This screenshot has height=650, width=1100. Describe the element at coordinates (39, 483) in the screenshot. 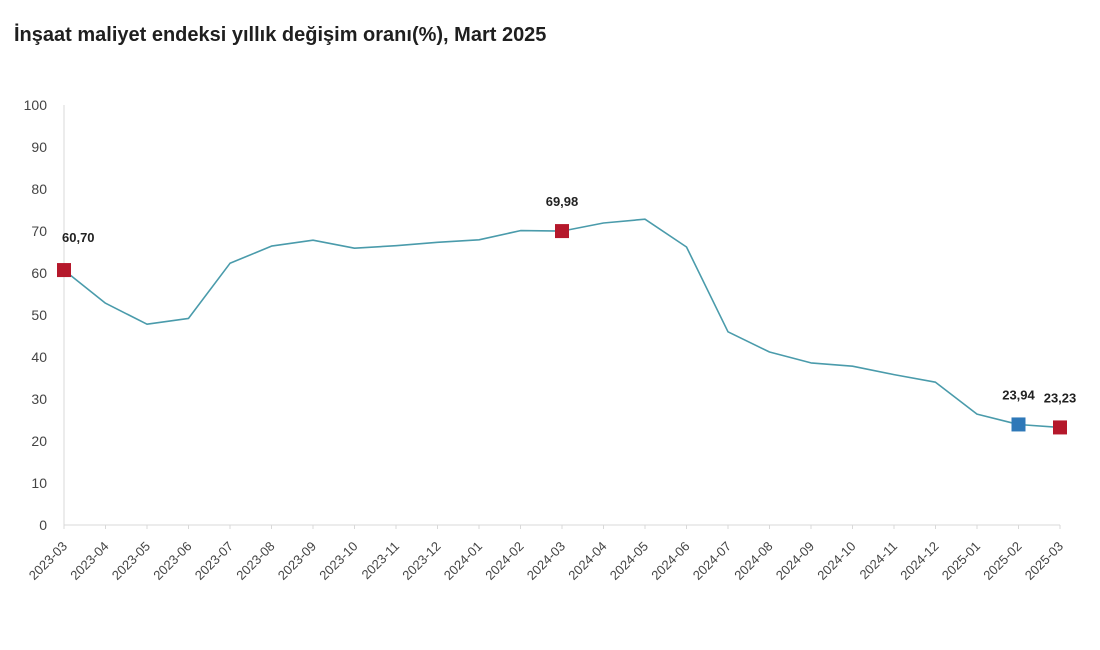

I see `y-tick-label: 10` at that location.